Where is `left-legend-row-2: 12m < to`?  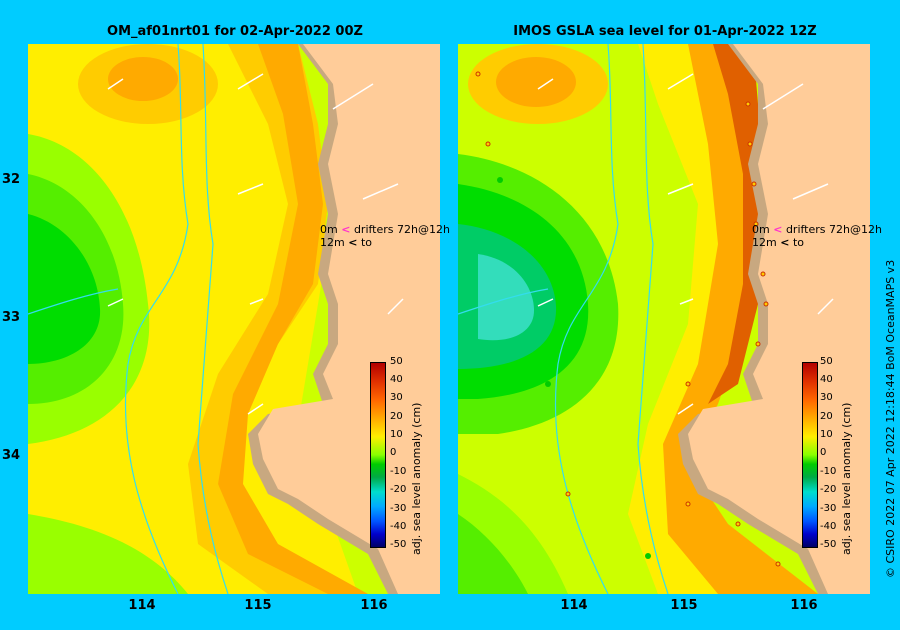 left-legend-row-2: 12m < to is located at coordinates (346, 242).